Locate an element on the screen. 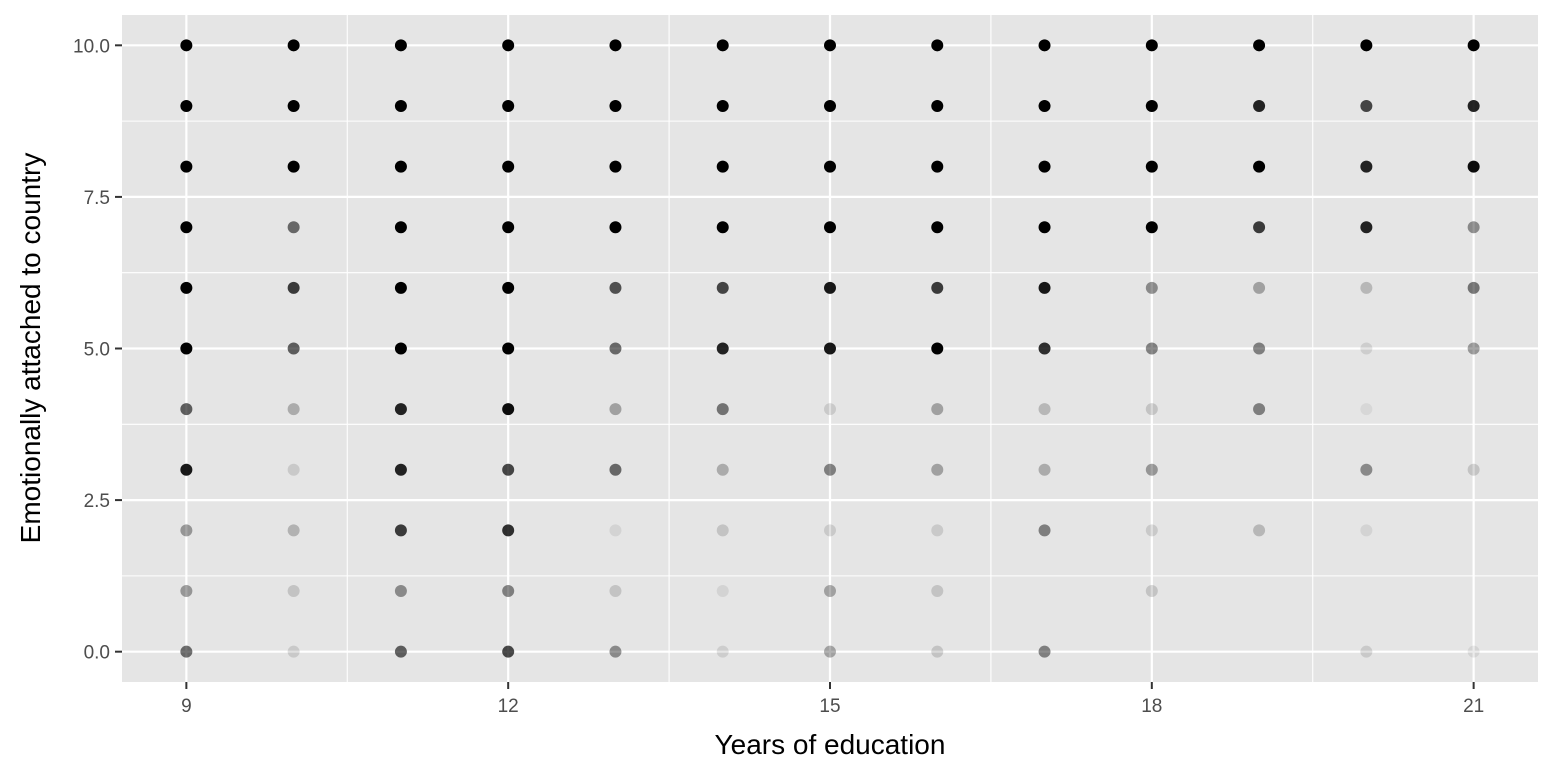 The height and width of the screenshot is (777, 1555). x-tick-label: 9 is located at coordinates (186, 706).